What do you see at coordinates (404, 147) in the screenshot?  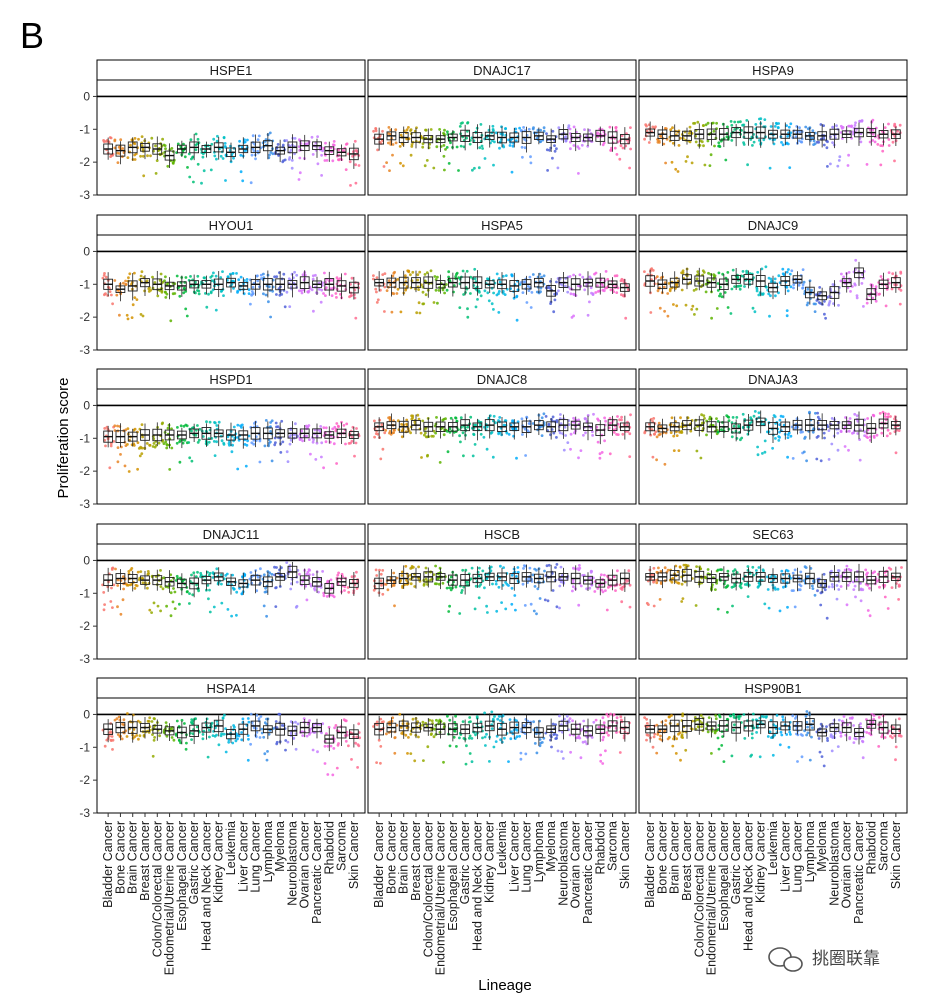 I see `box-brain-cancer` at bounding box center [404, 147].